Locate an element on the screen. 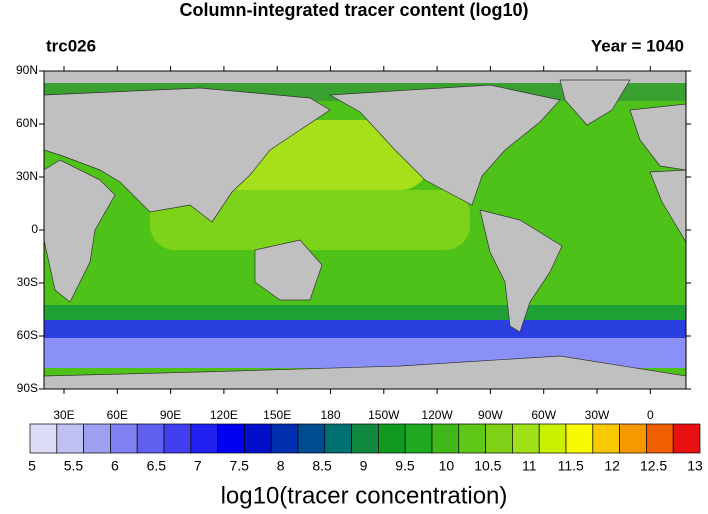 The width and height of the screenshot is (708, 514). lon-label: 90E is located at coordinates (170, 415).